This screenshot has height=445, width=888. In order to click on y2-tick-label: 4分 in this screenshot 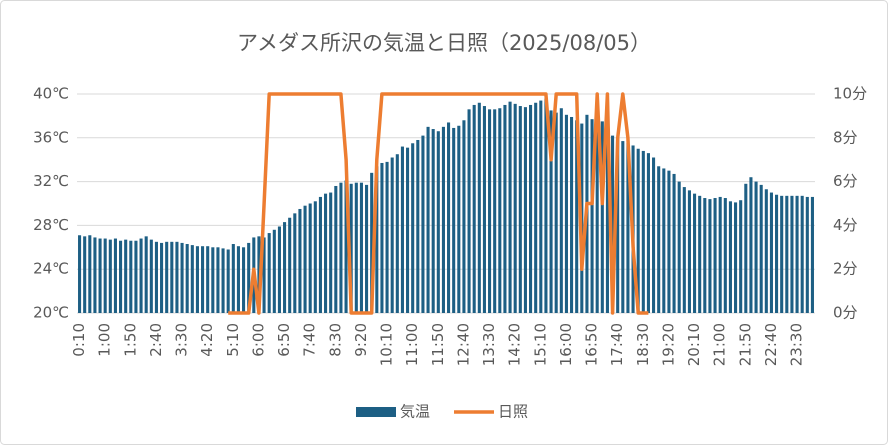, I will do `click(845, 225)`.